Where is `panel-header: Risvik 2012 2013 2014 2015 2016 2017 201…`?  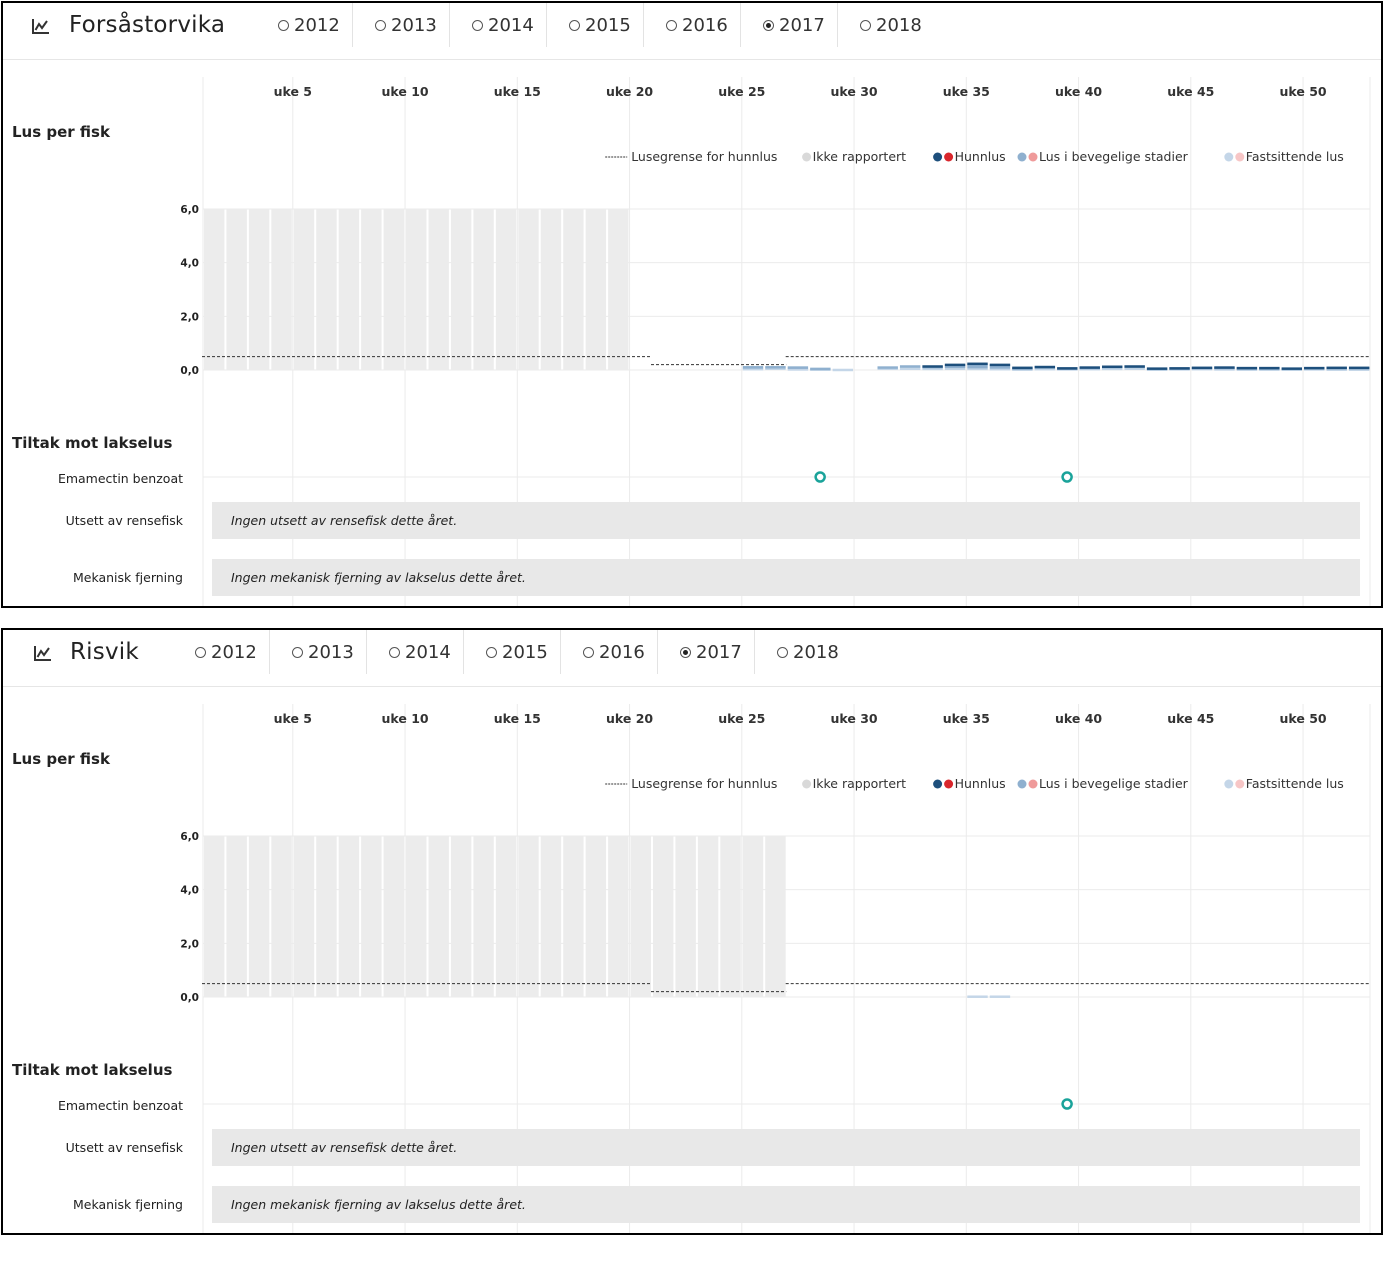
panel-header: Risvik 2012 2013 2014 2015 2016 2017 201… is located at coordinates (692, 658).